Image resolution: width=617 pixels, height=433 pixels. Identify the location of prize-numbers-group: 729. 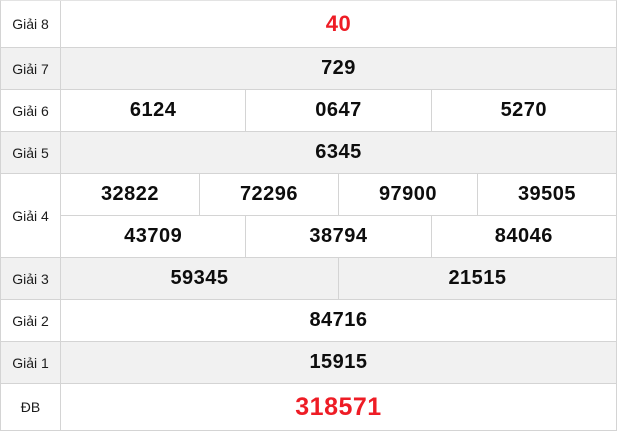
(338, 68).